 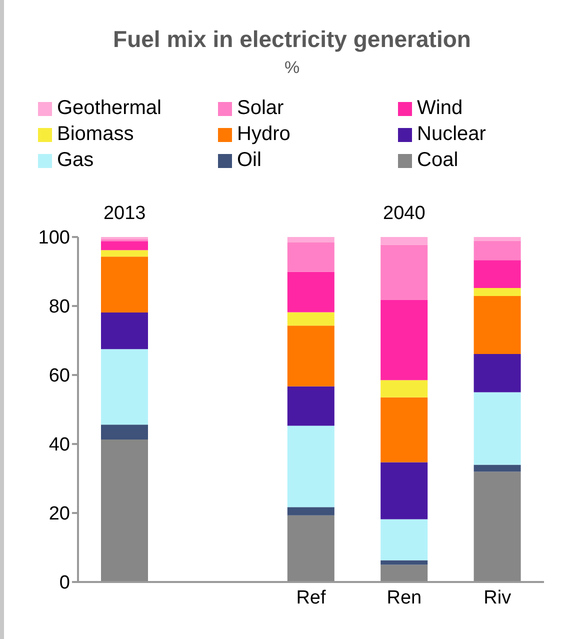 What do you see at coordinates (451, 134) in the screenshot?
I see `legend-label: Nuclear` at bounding box center [451, 134].